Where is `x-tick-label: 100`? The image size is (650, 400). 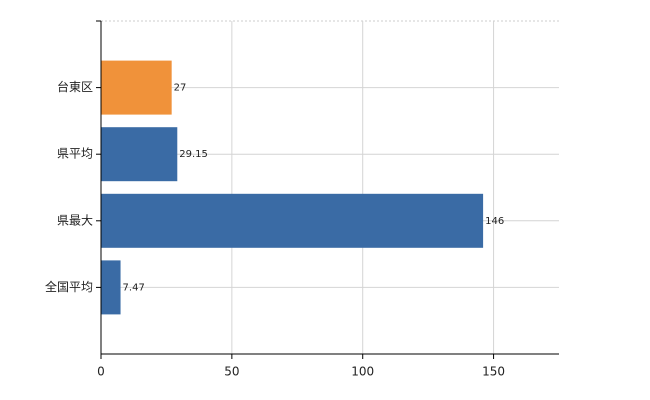
x-tick-label: 100 is located at coordinates (362, 372).